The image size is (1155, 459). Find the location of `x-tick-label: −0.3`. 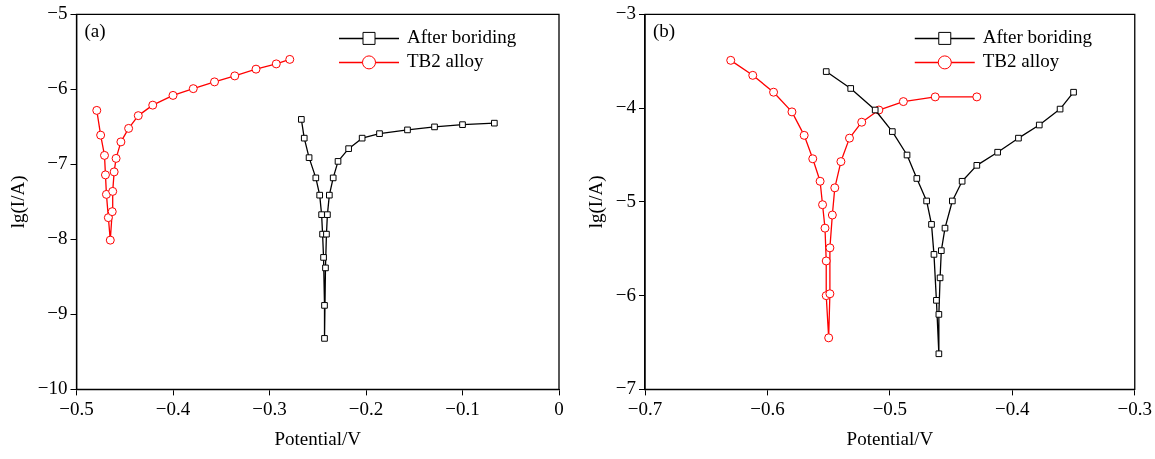

x-tick-label: −0.3 is located at coordinates (269, 408).